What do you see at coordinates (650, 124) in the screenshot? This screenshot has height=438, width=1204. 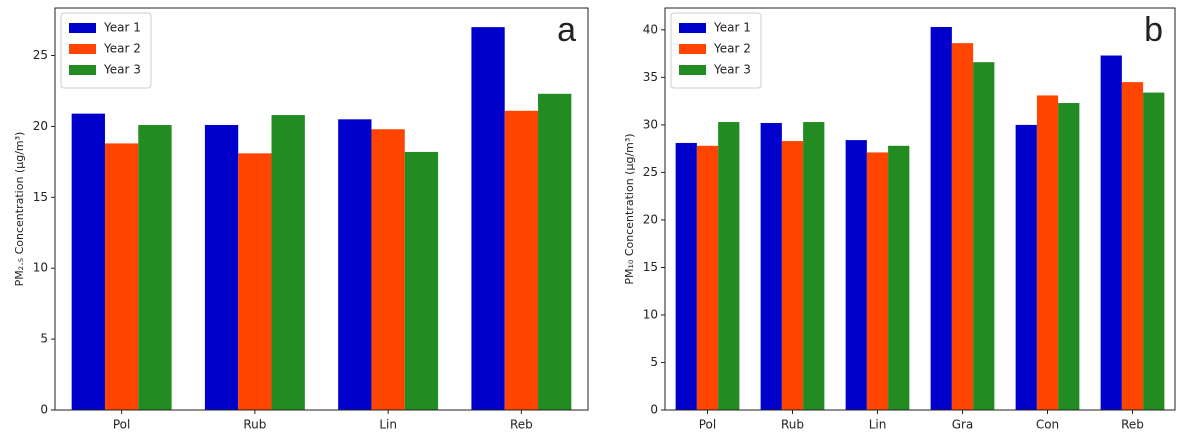 I see `y-tick-label: 30` at bounding box center [650, 124].